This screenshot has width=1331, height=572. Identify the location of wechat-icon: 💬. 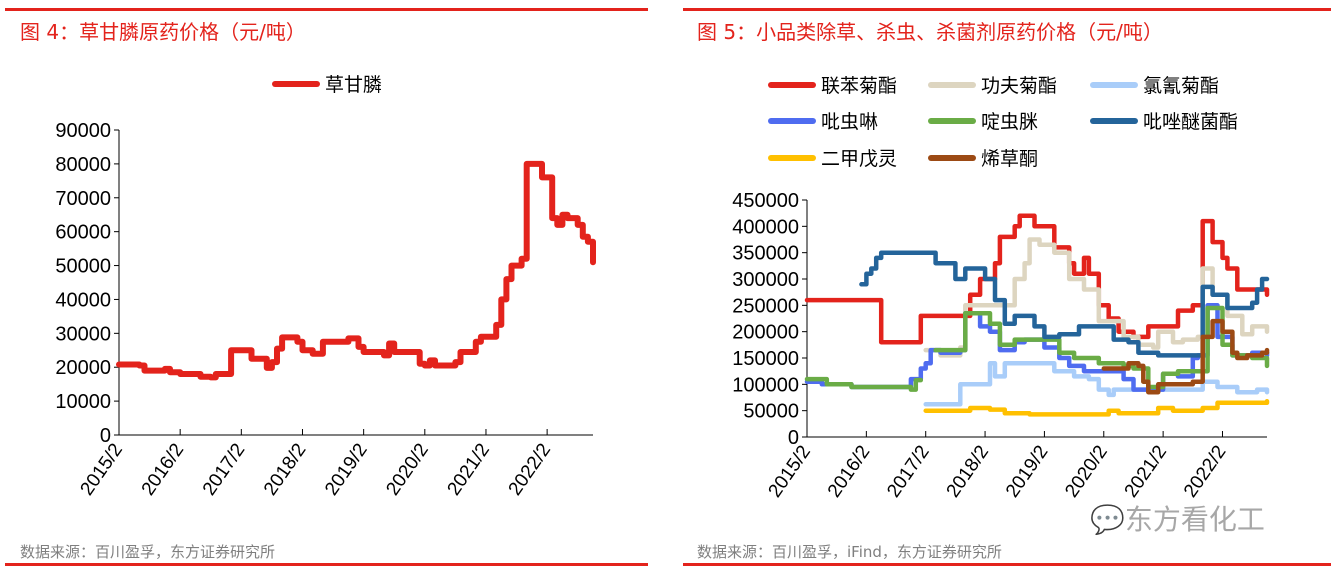
(1107, 519).